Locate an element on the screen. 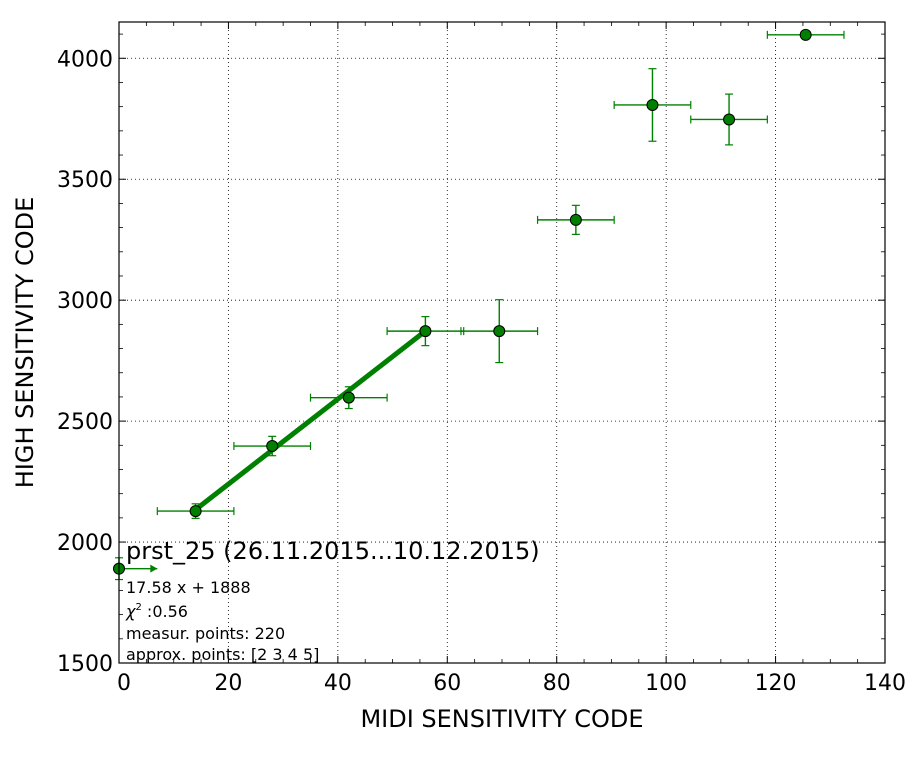 The image size is (912, 762). x-tick-label: 100 is located at coordinates (666, 683).